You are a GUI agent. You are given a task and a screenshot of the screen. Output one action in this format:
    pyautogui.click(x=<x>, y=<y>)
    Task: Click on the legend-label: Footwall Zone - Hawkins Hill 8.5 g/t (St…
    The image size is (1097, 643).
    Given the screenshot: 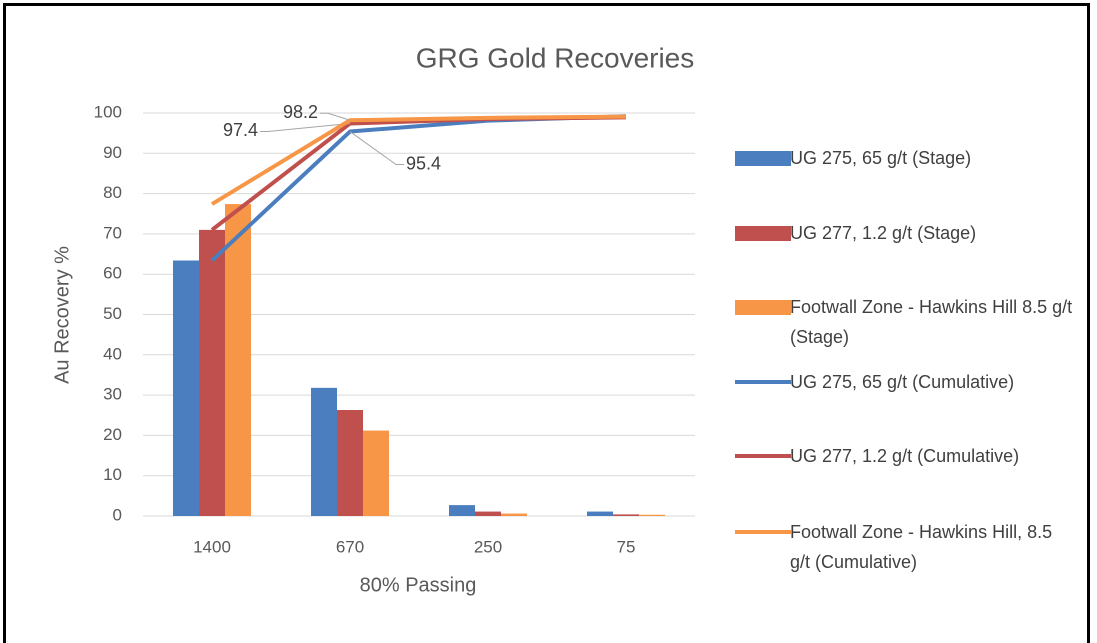 What is the action you would take?
    pyautogui.click(x=931, y=322)
    